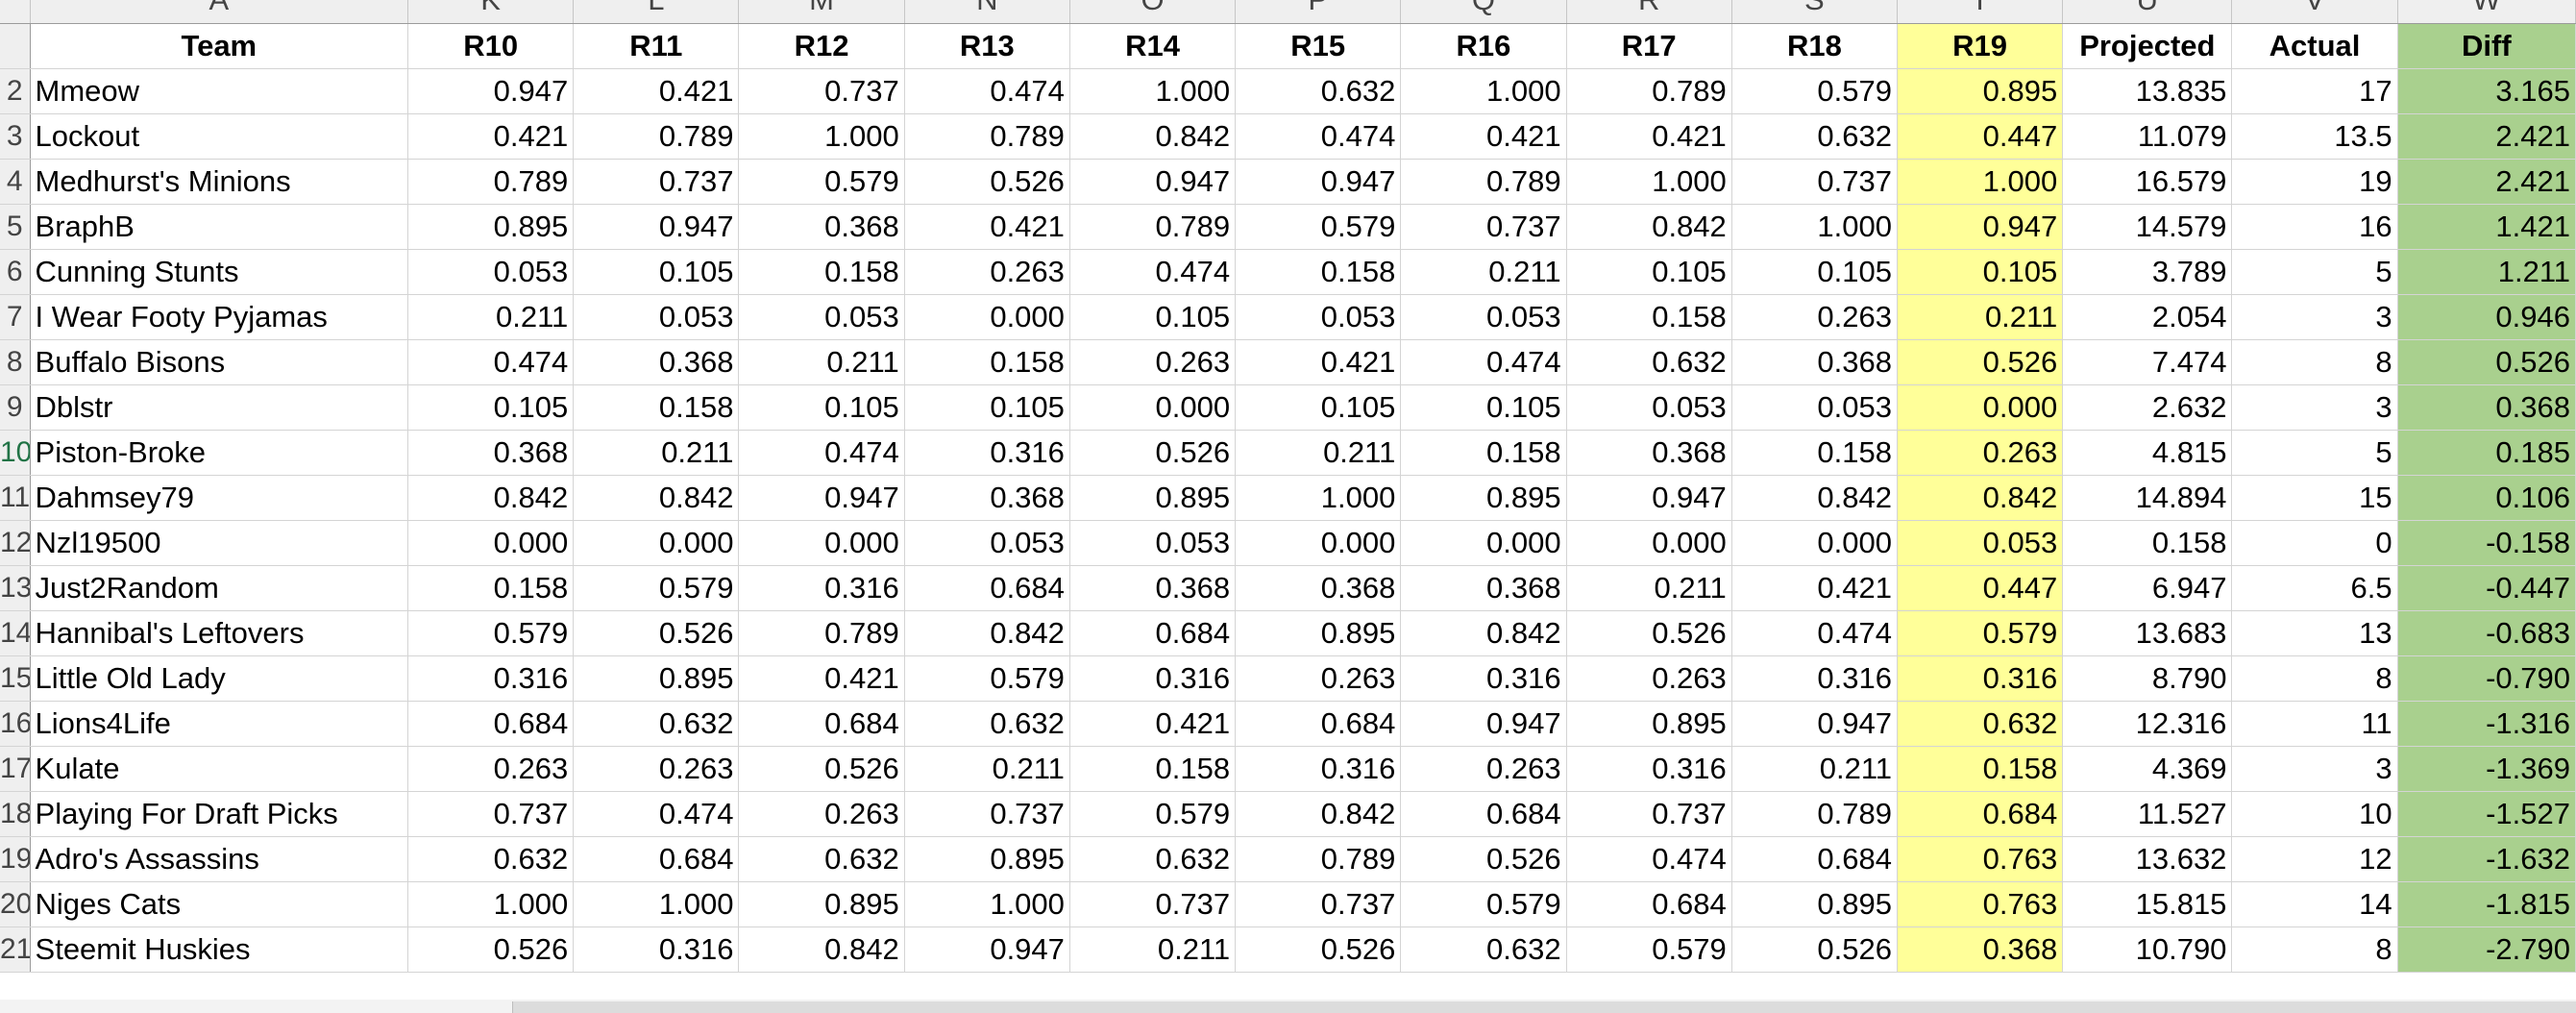 The width and height of the screenshot is (2576, 1013). What do you see at coordinates (15, 498) in the screenshot?
I see `row-number-header: 11` at bounding box center [15, 498].